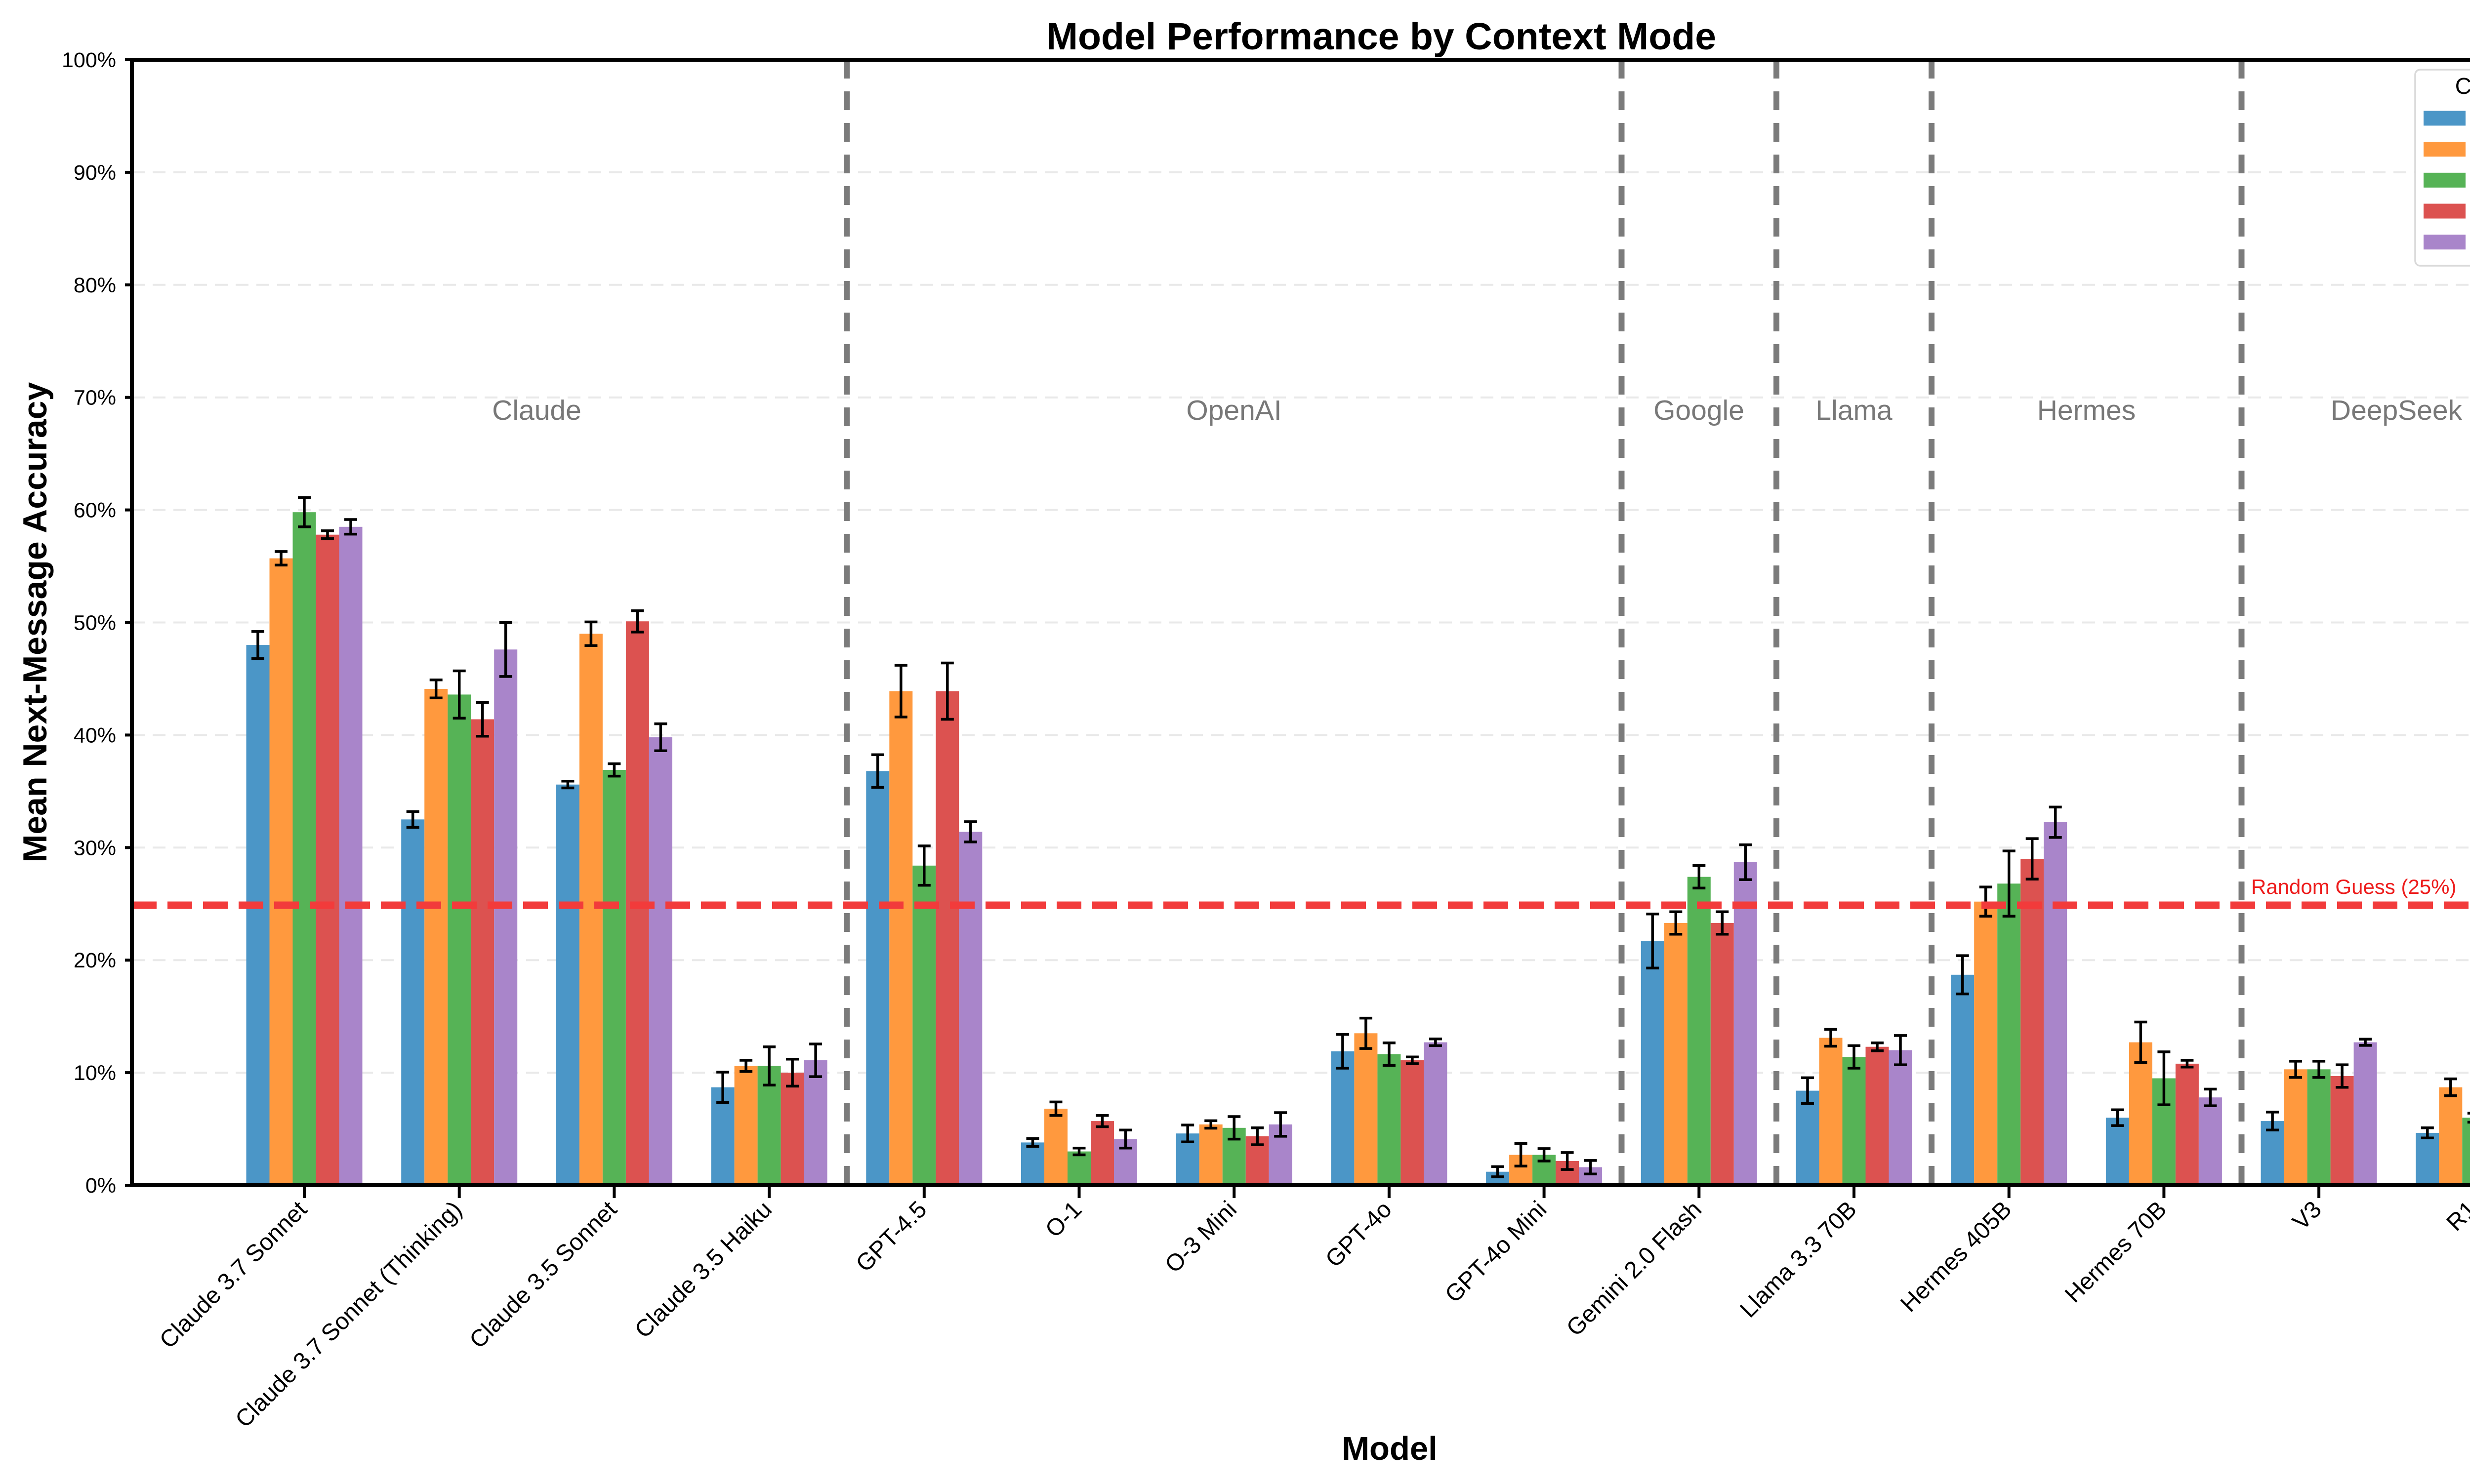 The image size is (2470, 1484). I want to click on svg-text: DeepSeek, so click(2397, 411).